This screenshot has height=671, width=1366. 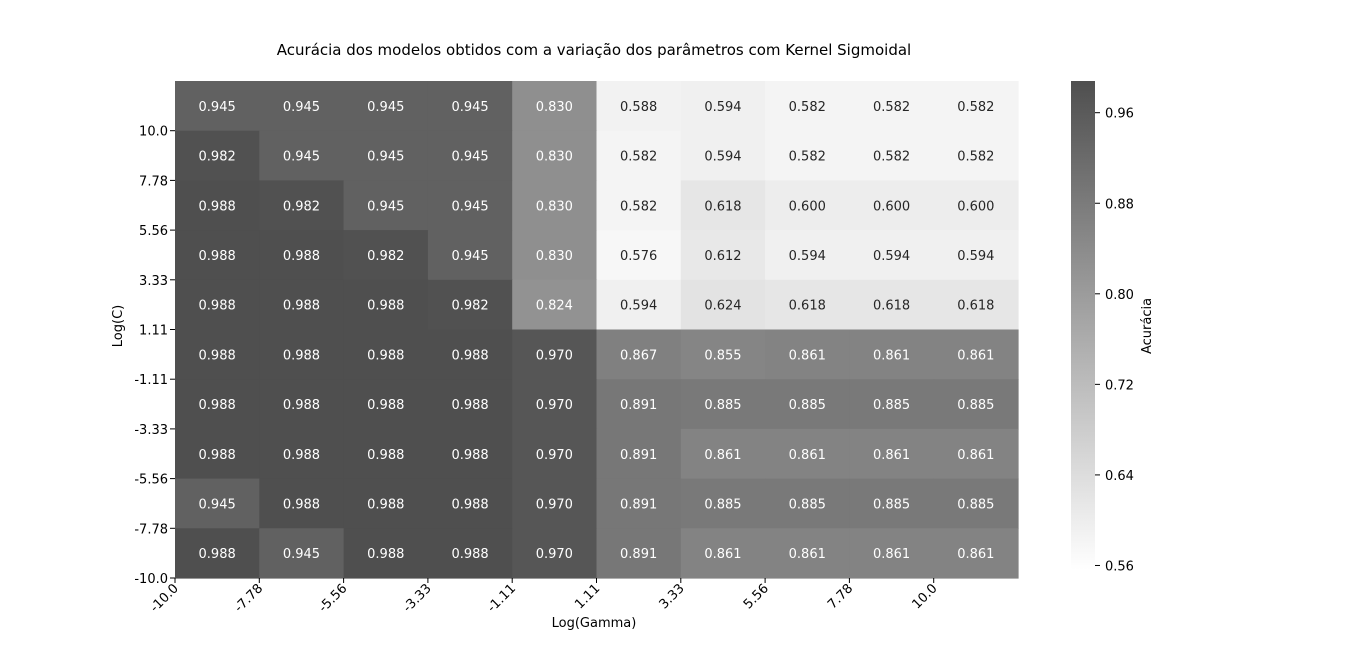 I want to click on cell-value-label: 0.576, so click(x=638, y=256).